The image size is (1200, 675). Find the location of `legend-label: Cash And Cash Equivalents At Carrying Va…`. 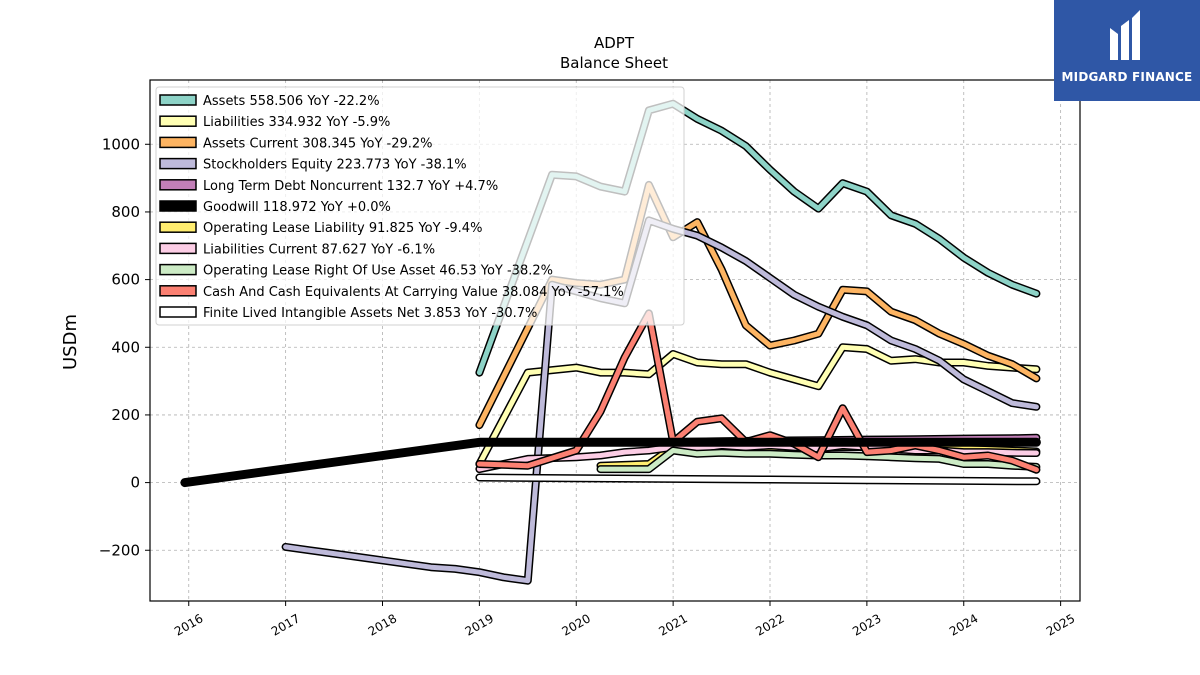

legend-label: Cash And Cash Equivalents At Carrying Va… is located at coordinates (413, 292).